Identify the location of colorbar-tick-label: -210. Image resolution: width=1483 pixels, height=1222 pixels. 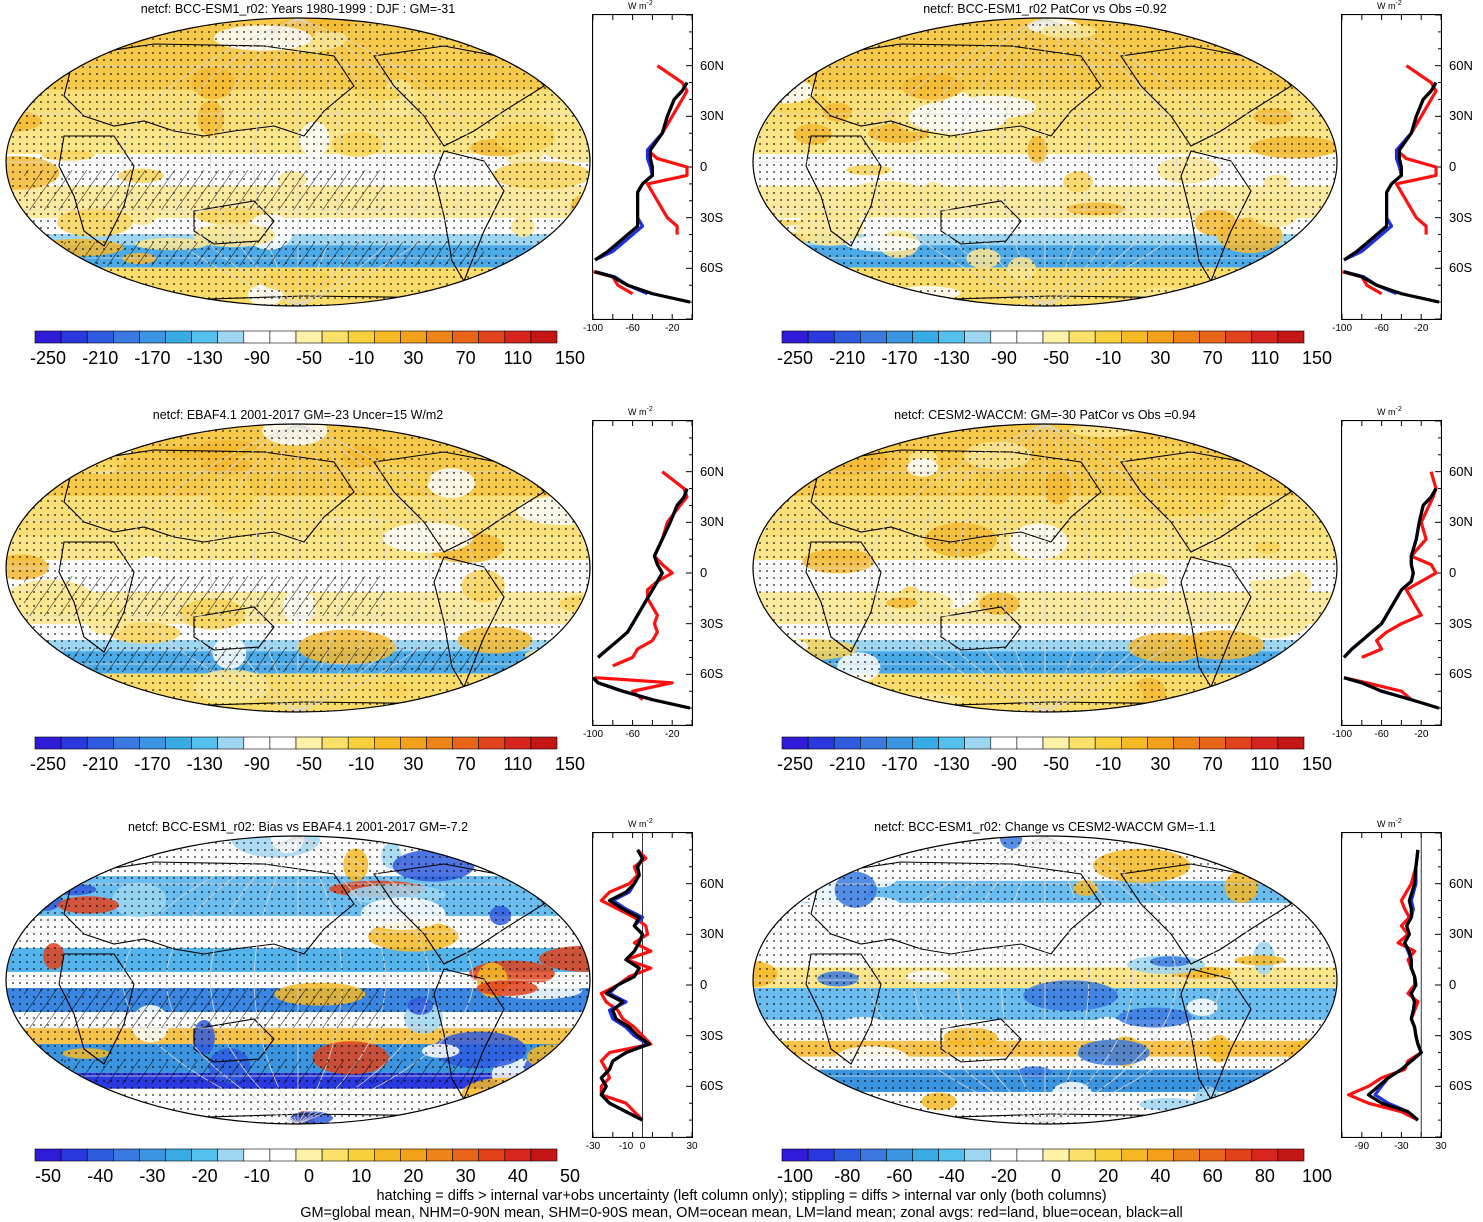
(100, 358).